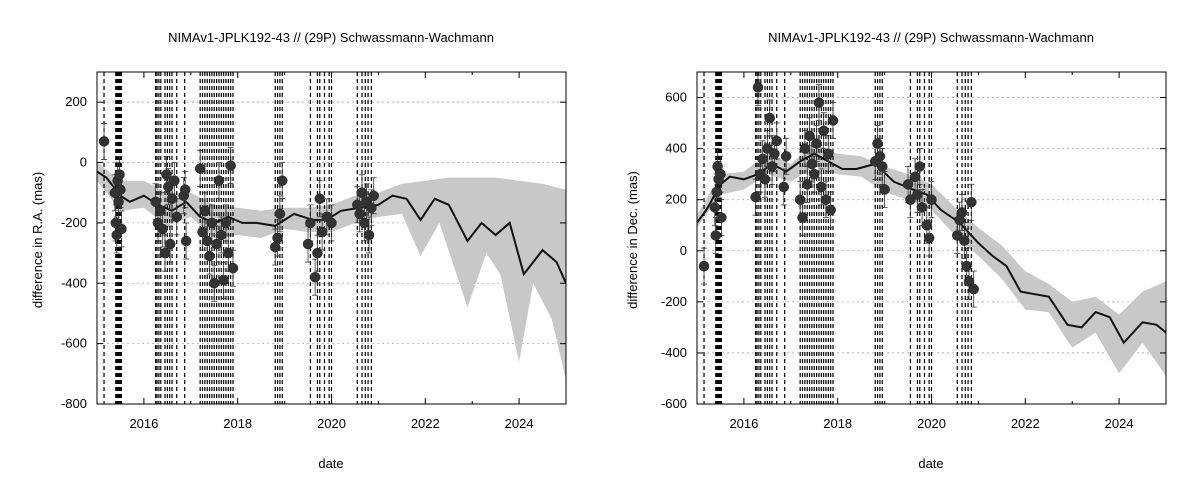 The height and width of the screenshot is (480, 1200). Describe the element at coordinates (74, 343) in the screenshot. I see `y-tick-label: -600` at that location.